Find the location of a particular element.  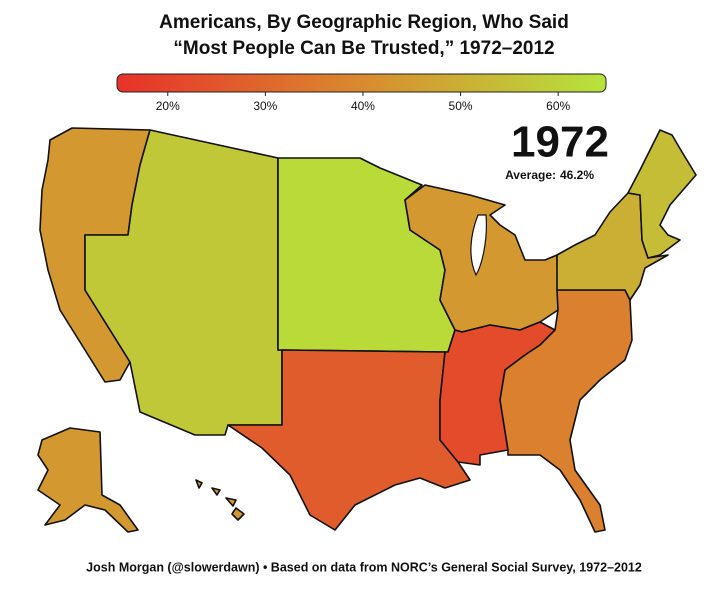

scale-tick-label: 40% is located at coordinates (363, 106).